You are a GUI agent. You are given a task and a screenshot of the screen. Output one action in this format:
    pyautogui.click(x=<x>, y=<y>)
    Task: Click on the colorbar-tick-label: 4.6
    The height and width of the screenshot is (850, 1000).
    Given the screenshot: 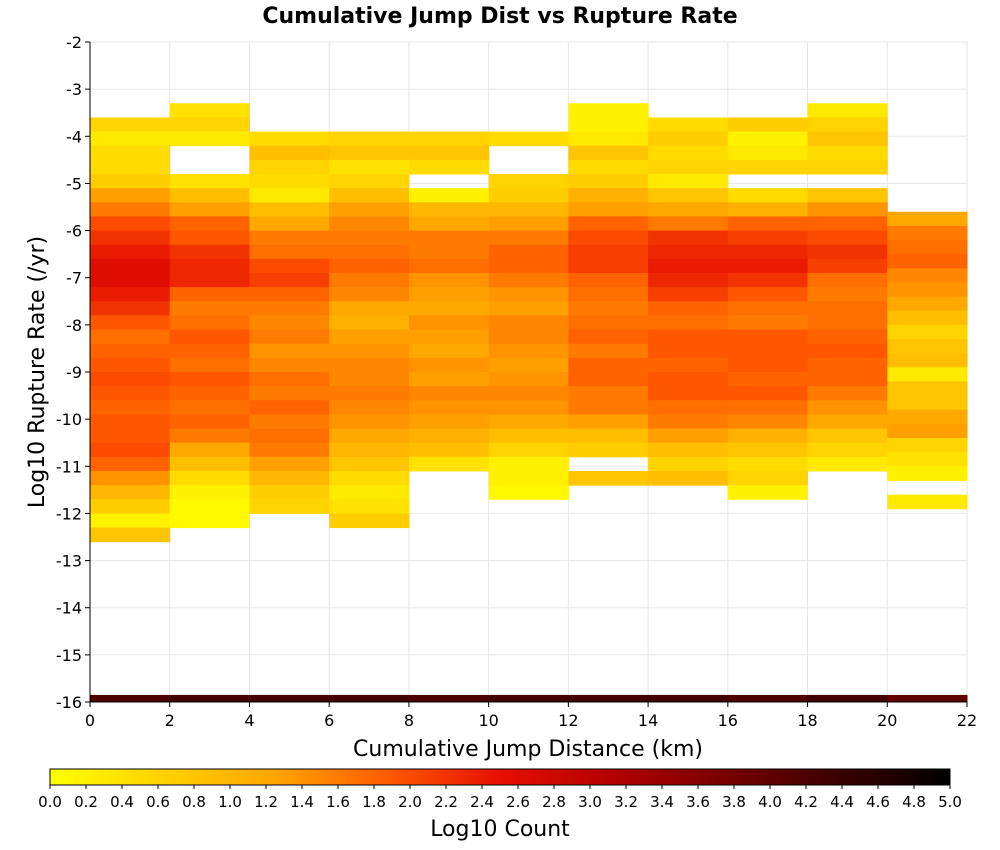 What is the action you would take?
    pyautogui.click(x=878, y=802)
    